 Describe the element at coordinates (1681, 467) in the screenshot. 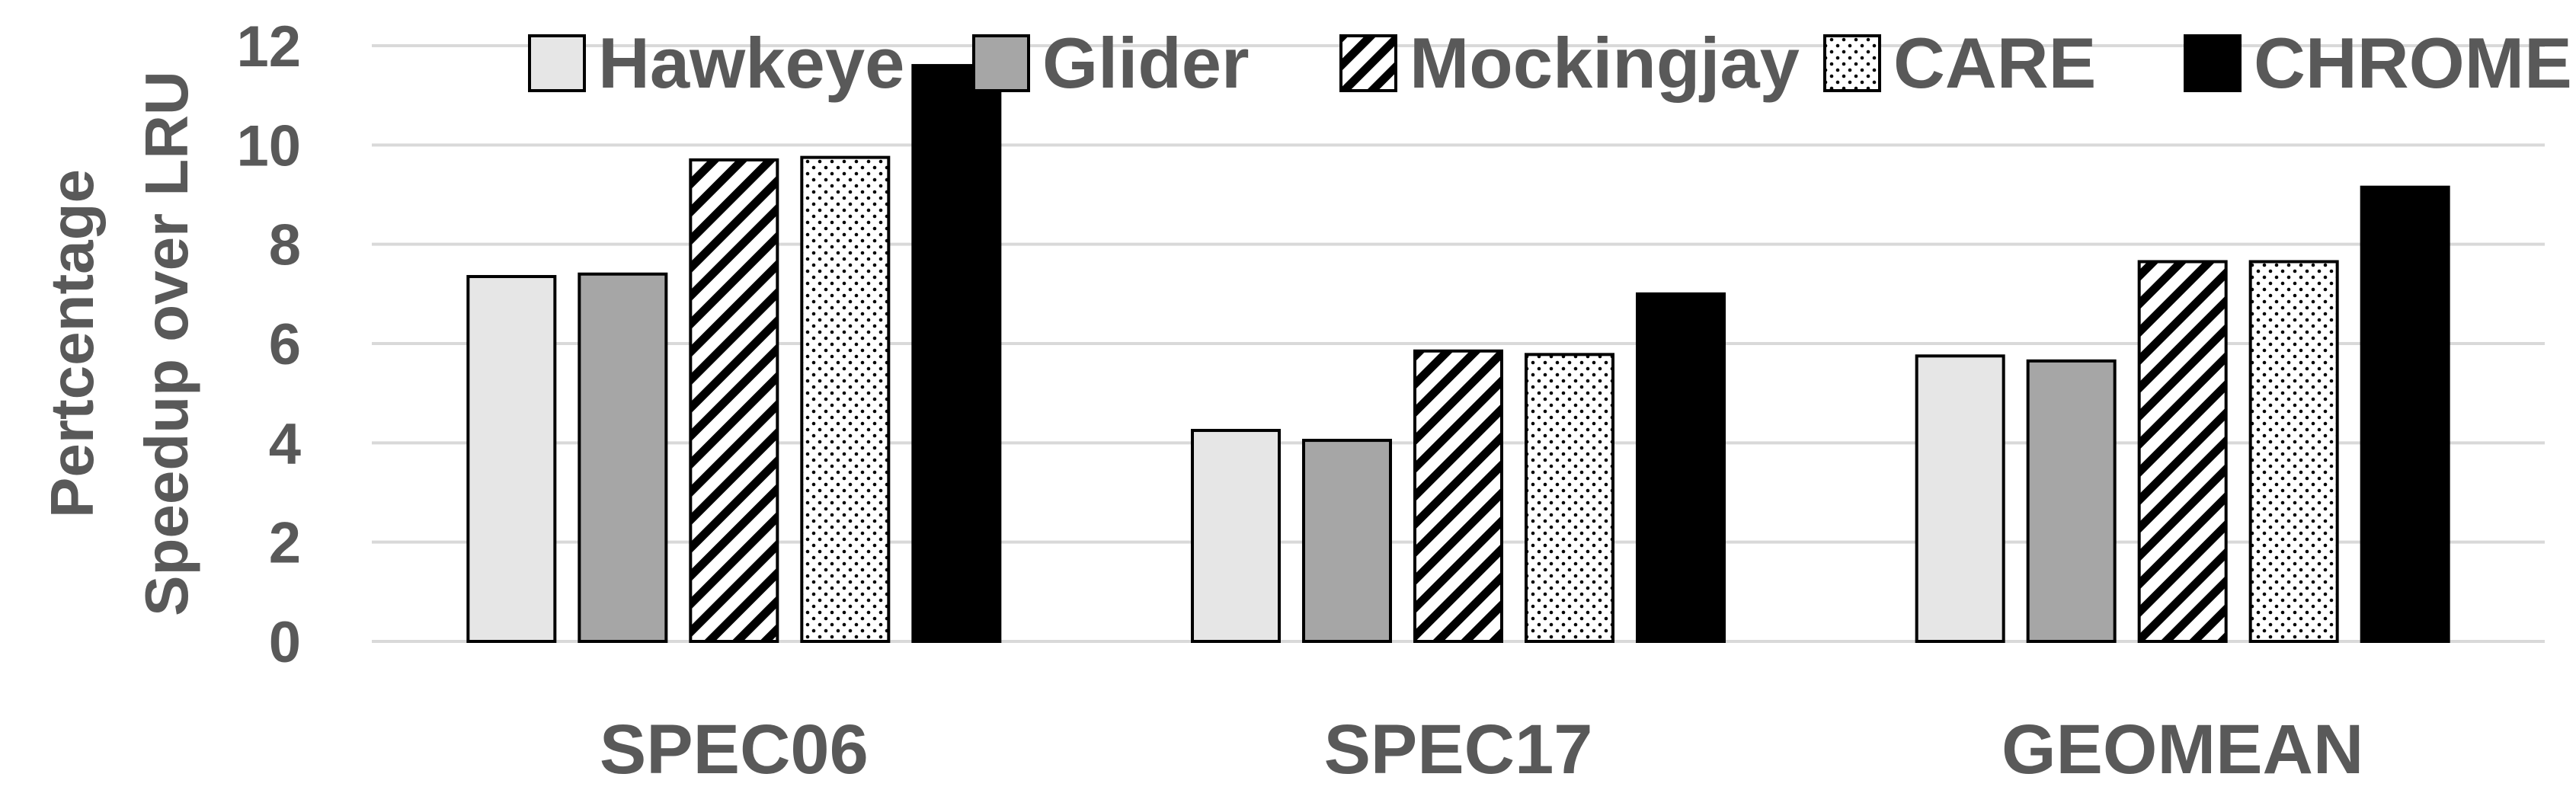

I see `bar-chrome-spec17` at that location.